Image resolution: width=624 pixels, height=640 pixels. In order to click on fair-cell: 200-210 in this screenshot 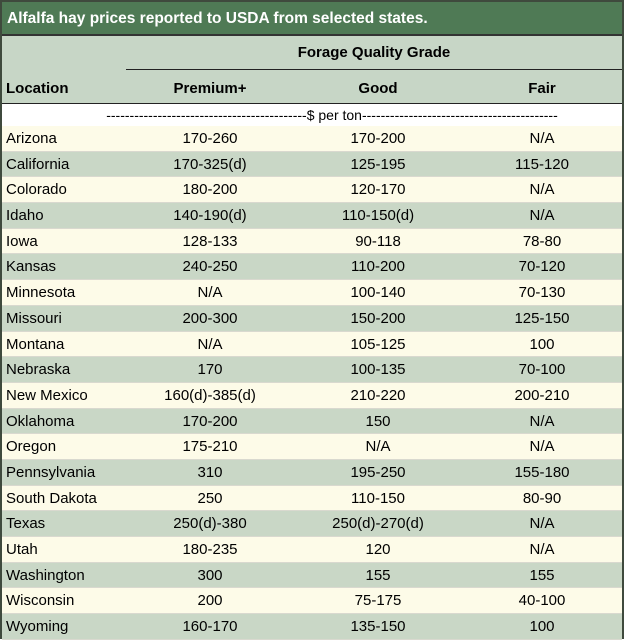, I will do `click(542, 395)`.